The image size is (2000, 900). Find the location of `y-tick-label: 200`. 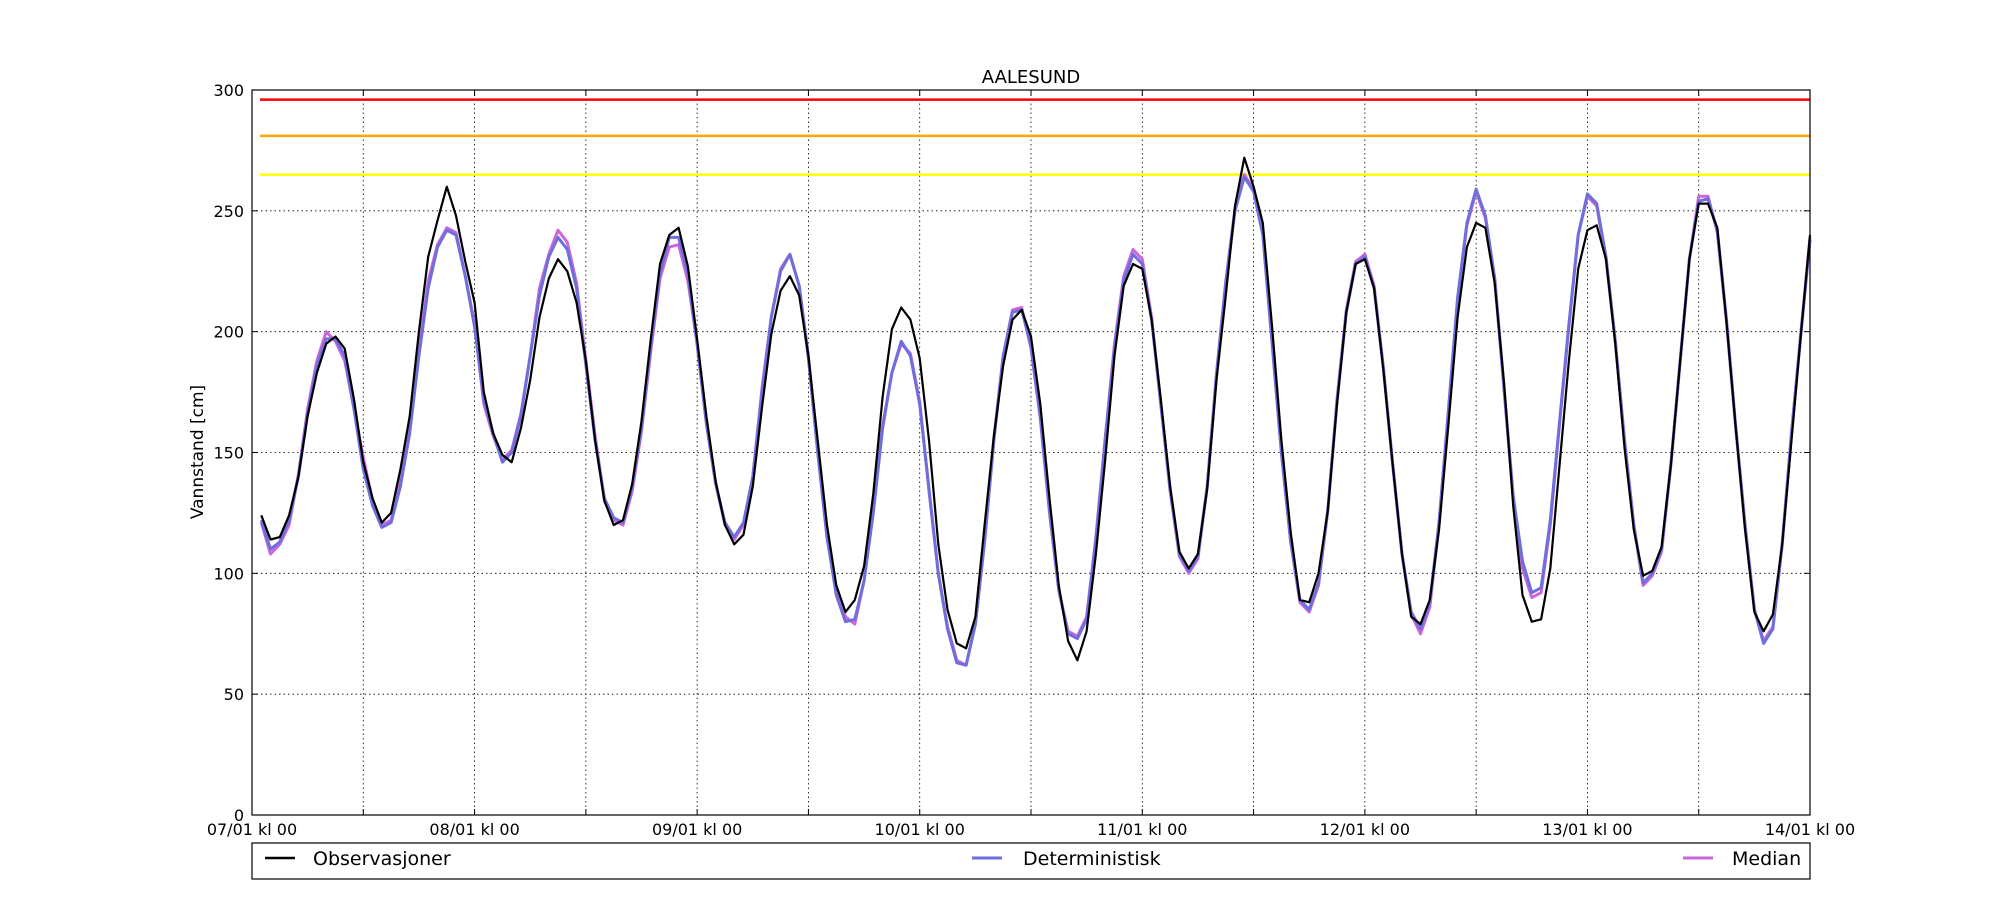

y-tick-label: 200 is located at coordinates (228, 332).